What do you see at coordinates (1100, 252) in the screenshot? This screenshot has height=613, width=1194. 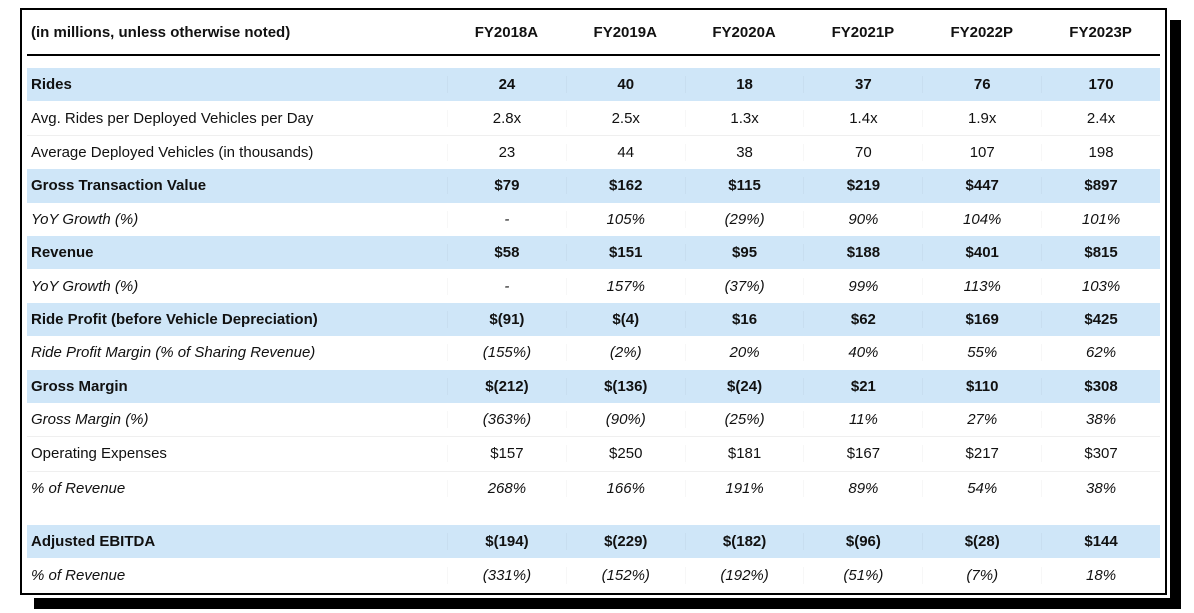 I see `cell-value: $815` at bounding box center [1100, 252].